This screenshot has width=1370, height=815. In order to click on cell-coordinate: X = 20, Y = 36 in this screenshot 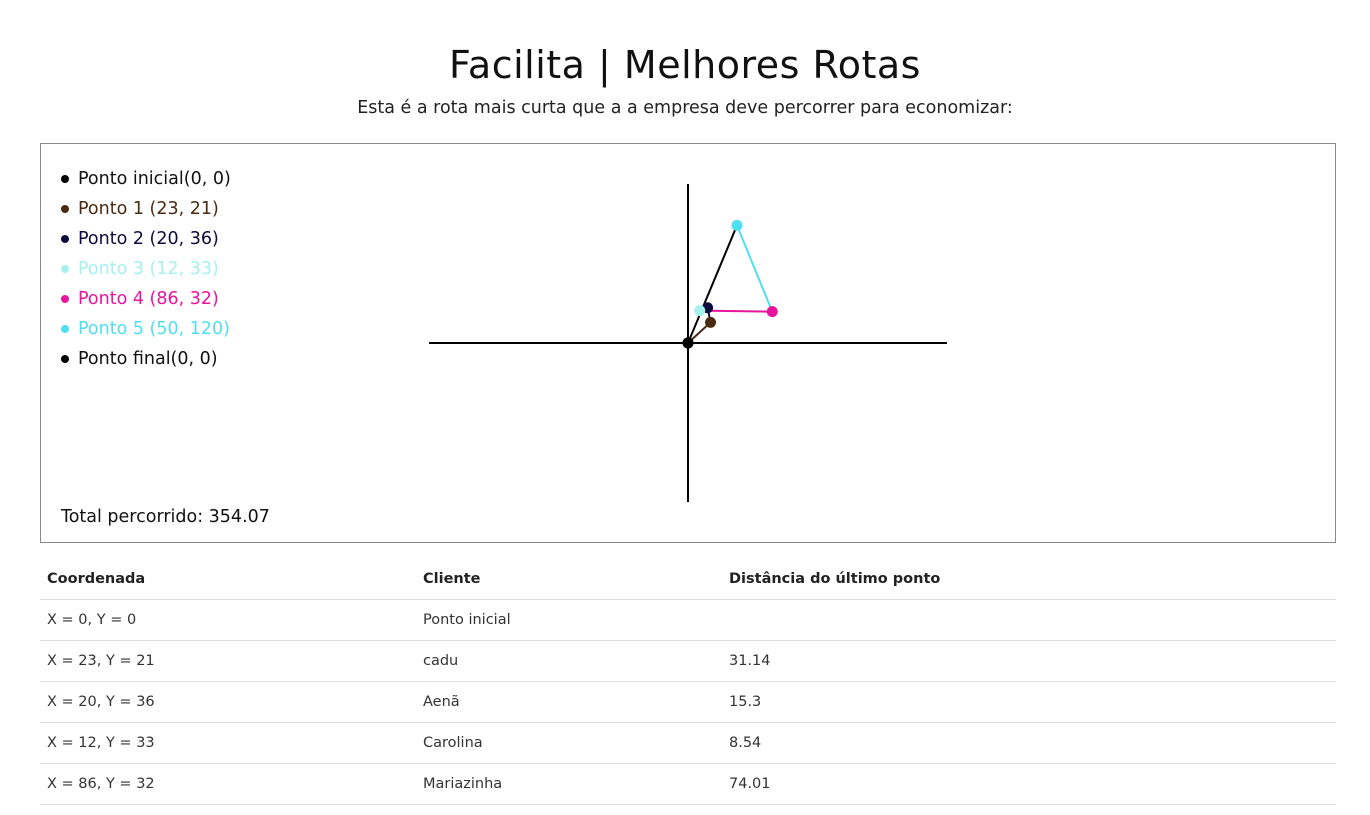, I will do `click(228, 702)`.